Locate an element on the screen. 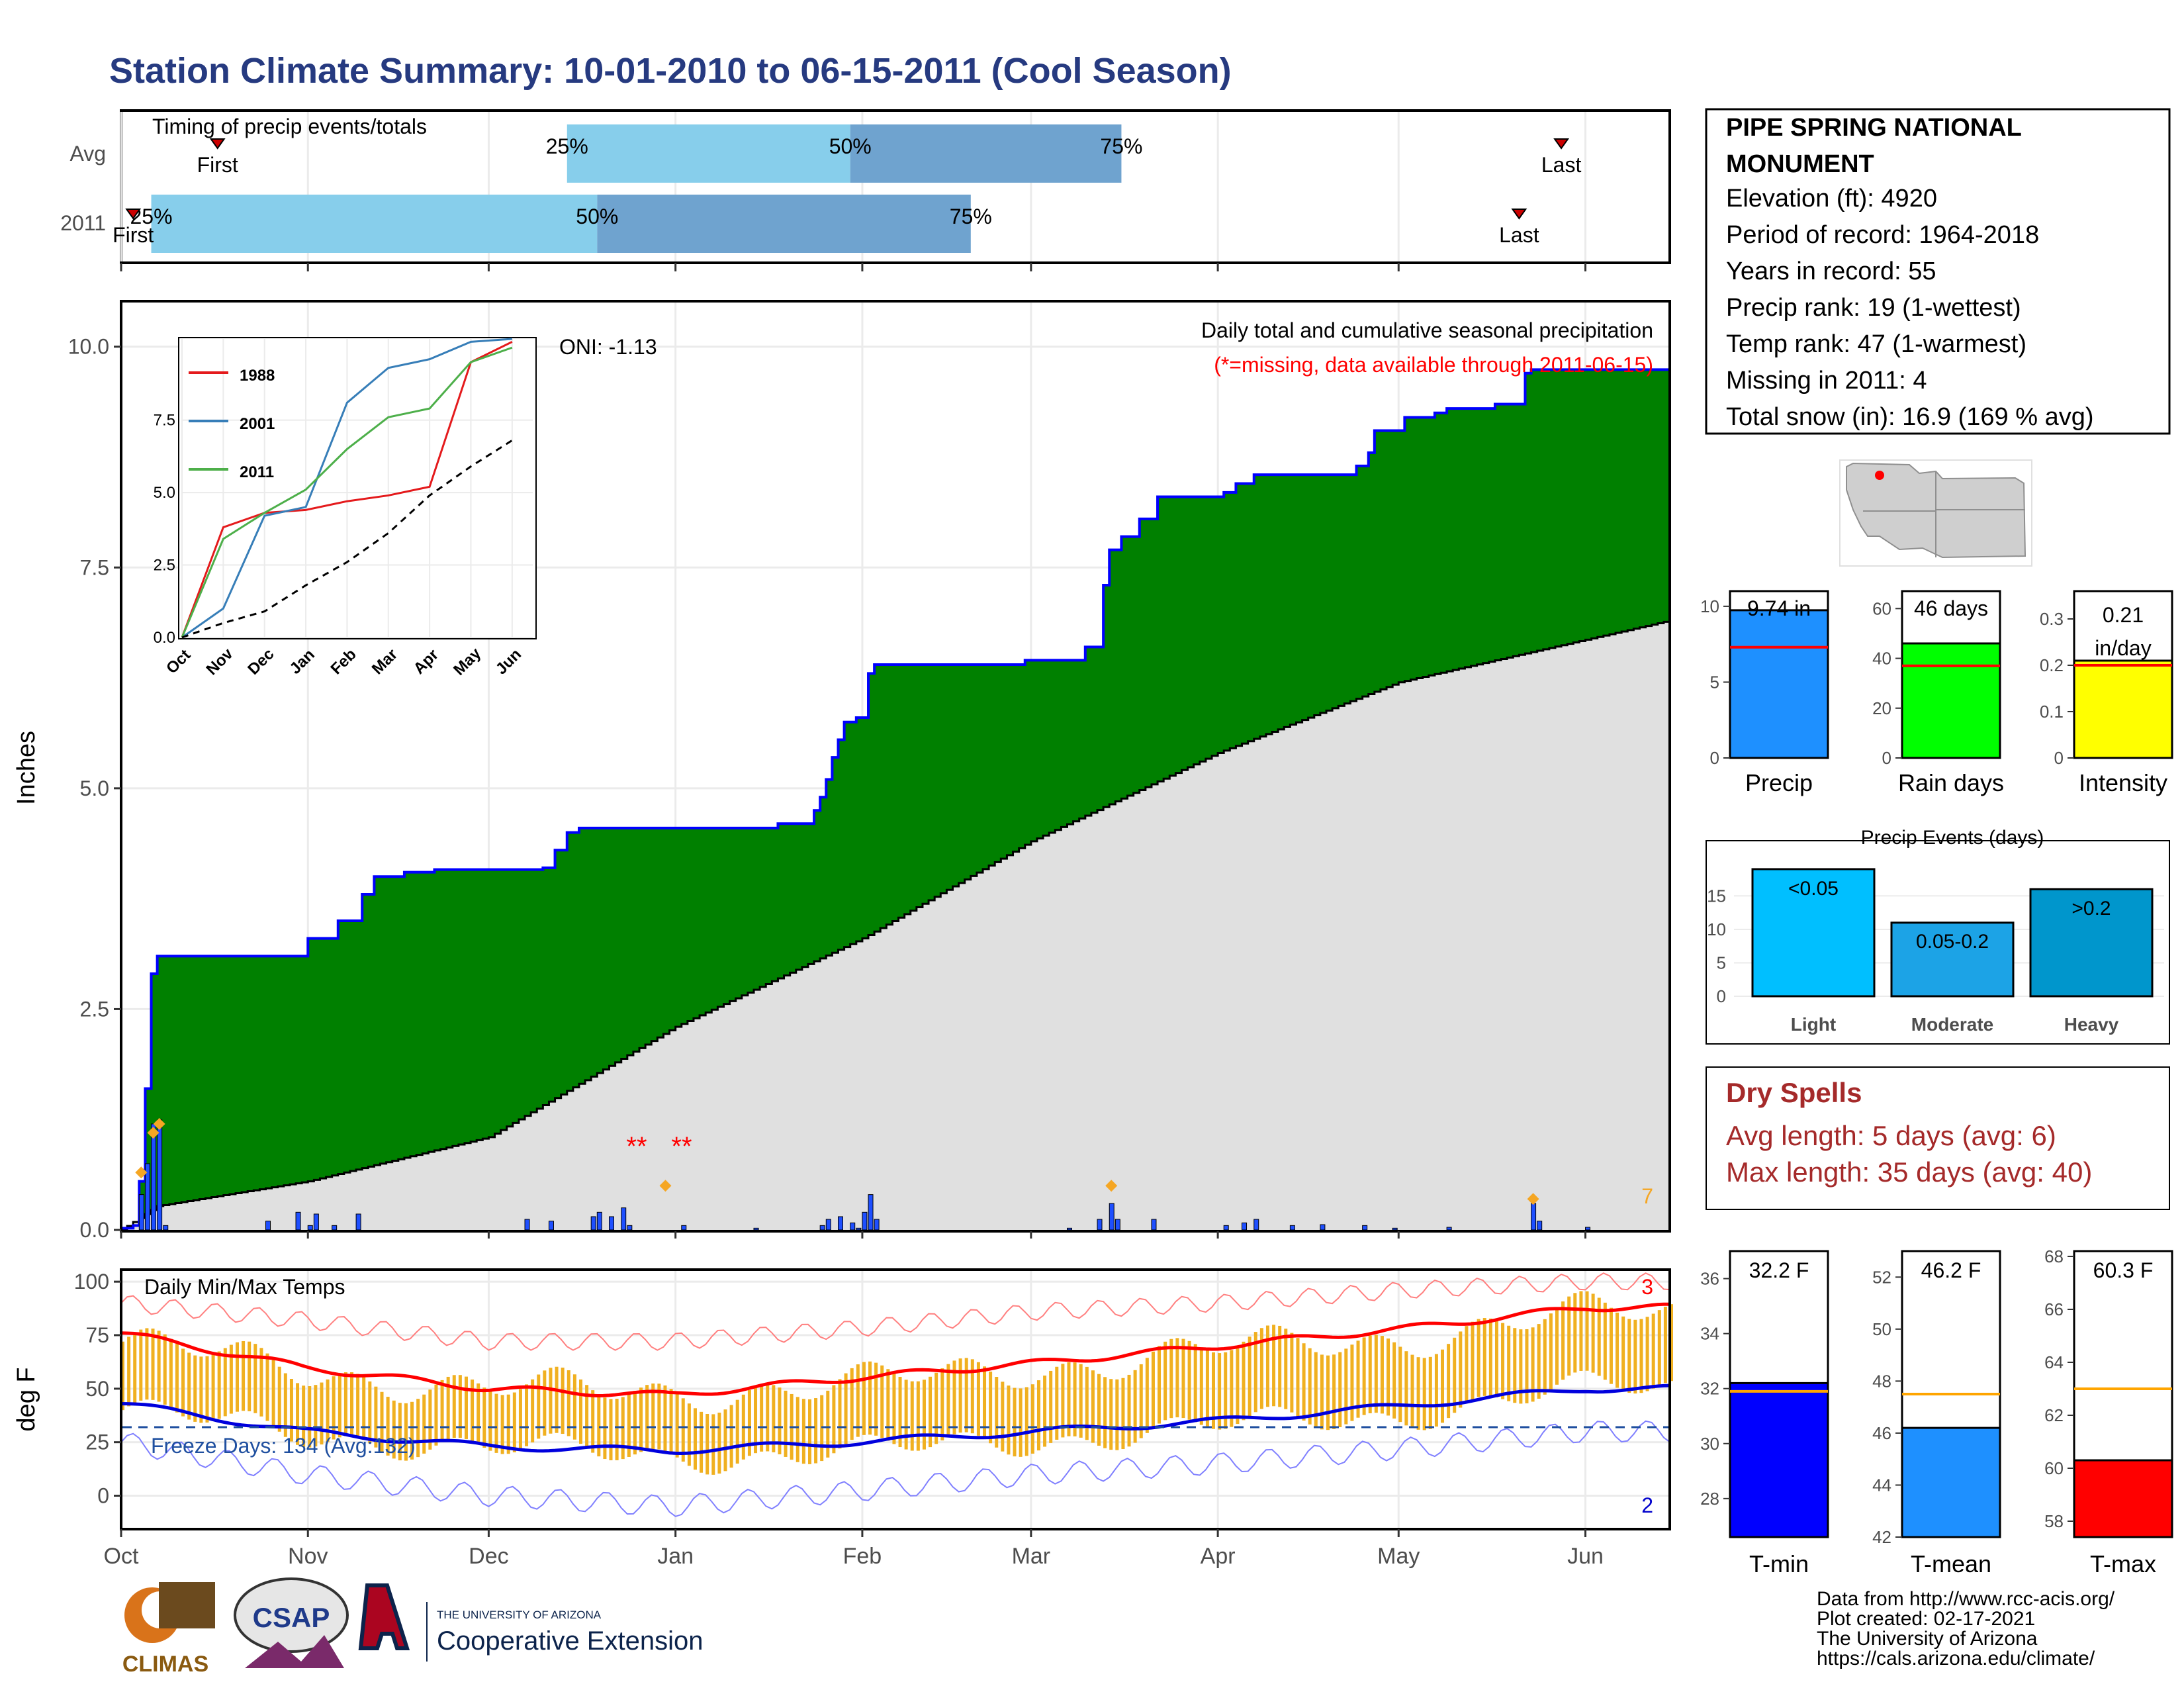  x-month-label: Jun is located at coordinates (1585, 1556).